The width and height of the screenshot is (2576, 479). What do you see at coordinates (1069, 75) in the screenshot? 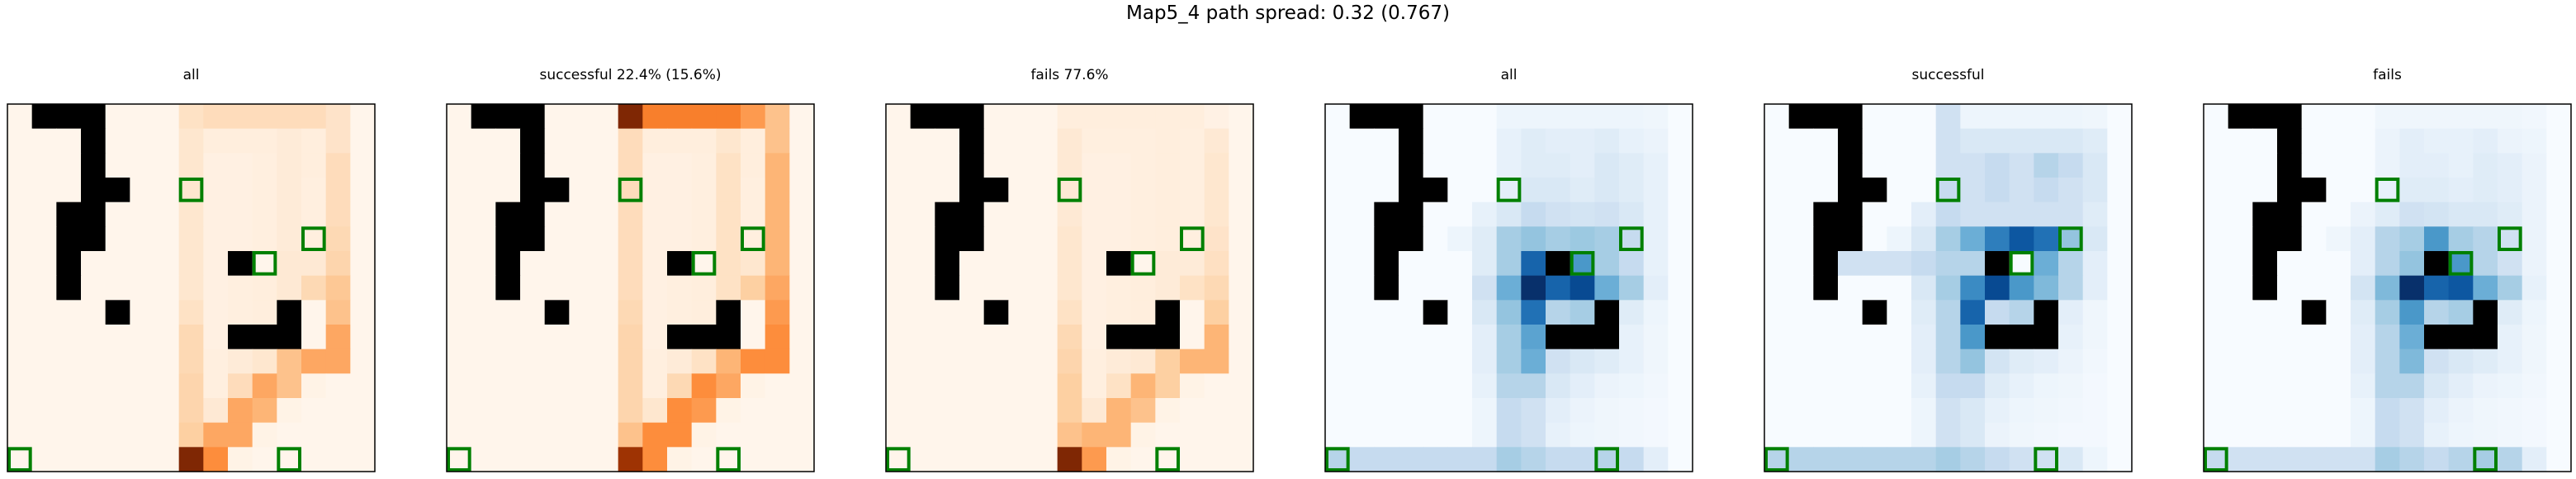
I see `panel-title: fails 77.6%` at bounding box center [1069, 75].